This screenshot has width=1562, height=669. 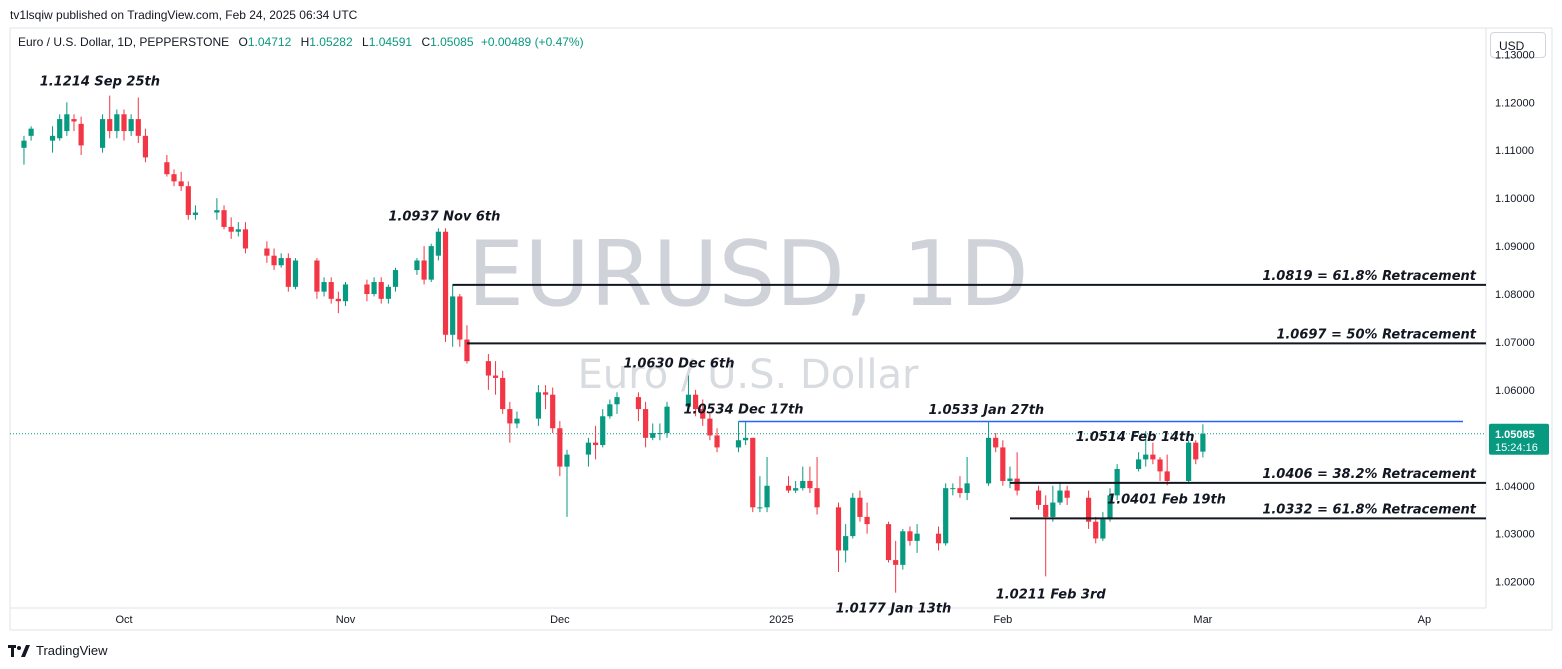 I want to click on time-axis: Oct Nov Dec 2025 Feb Mar Ap, so click(x=773, y=620).